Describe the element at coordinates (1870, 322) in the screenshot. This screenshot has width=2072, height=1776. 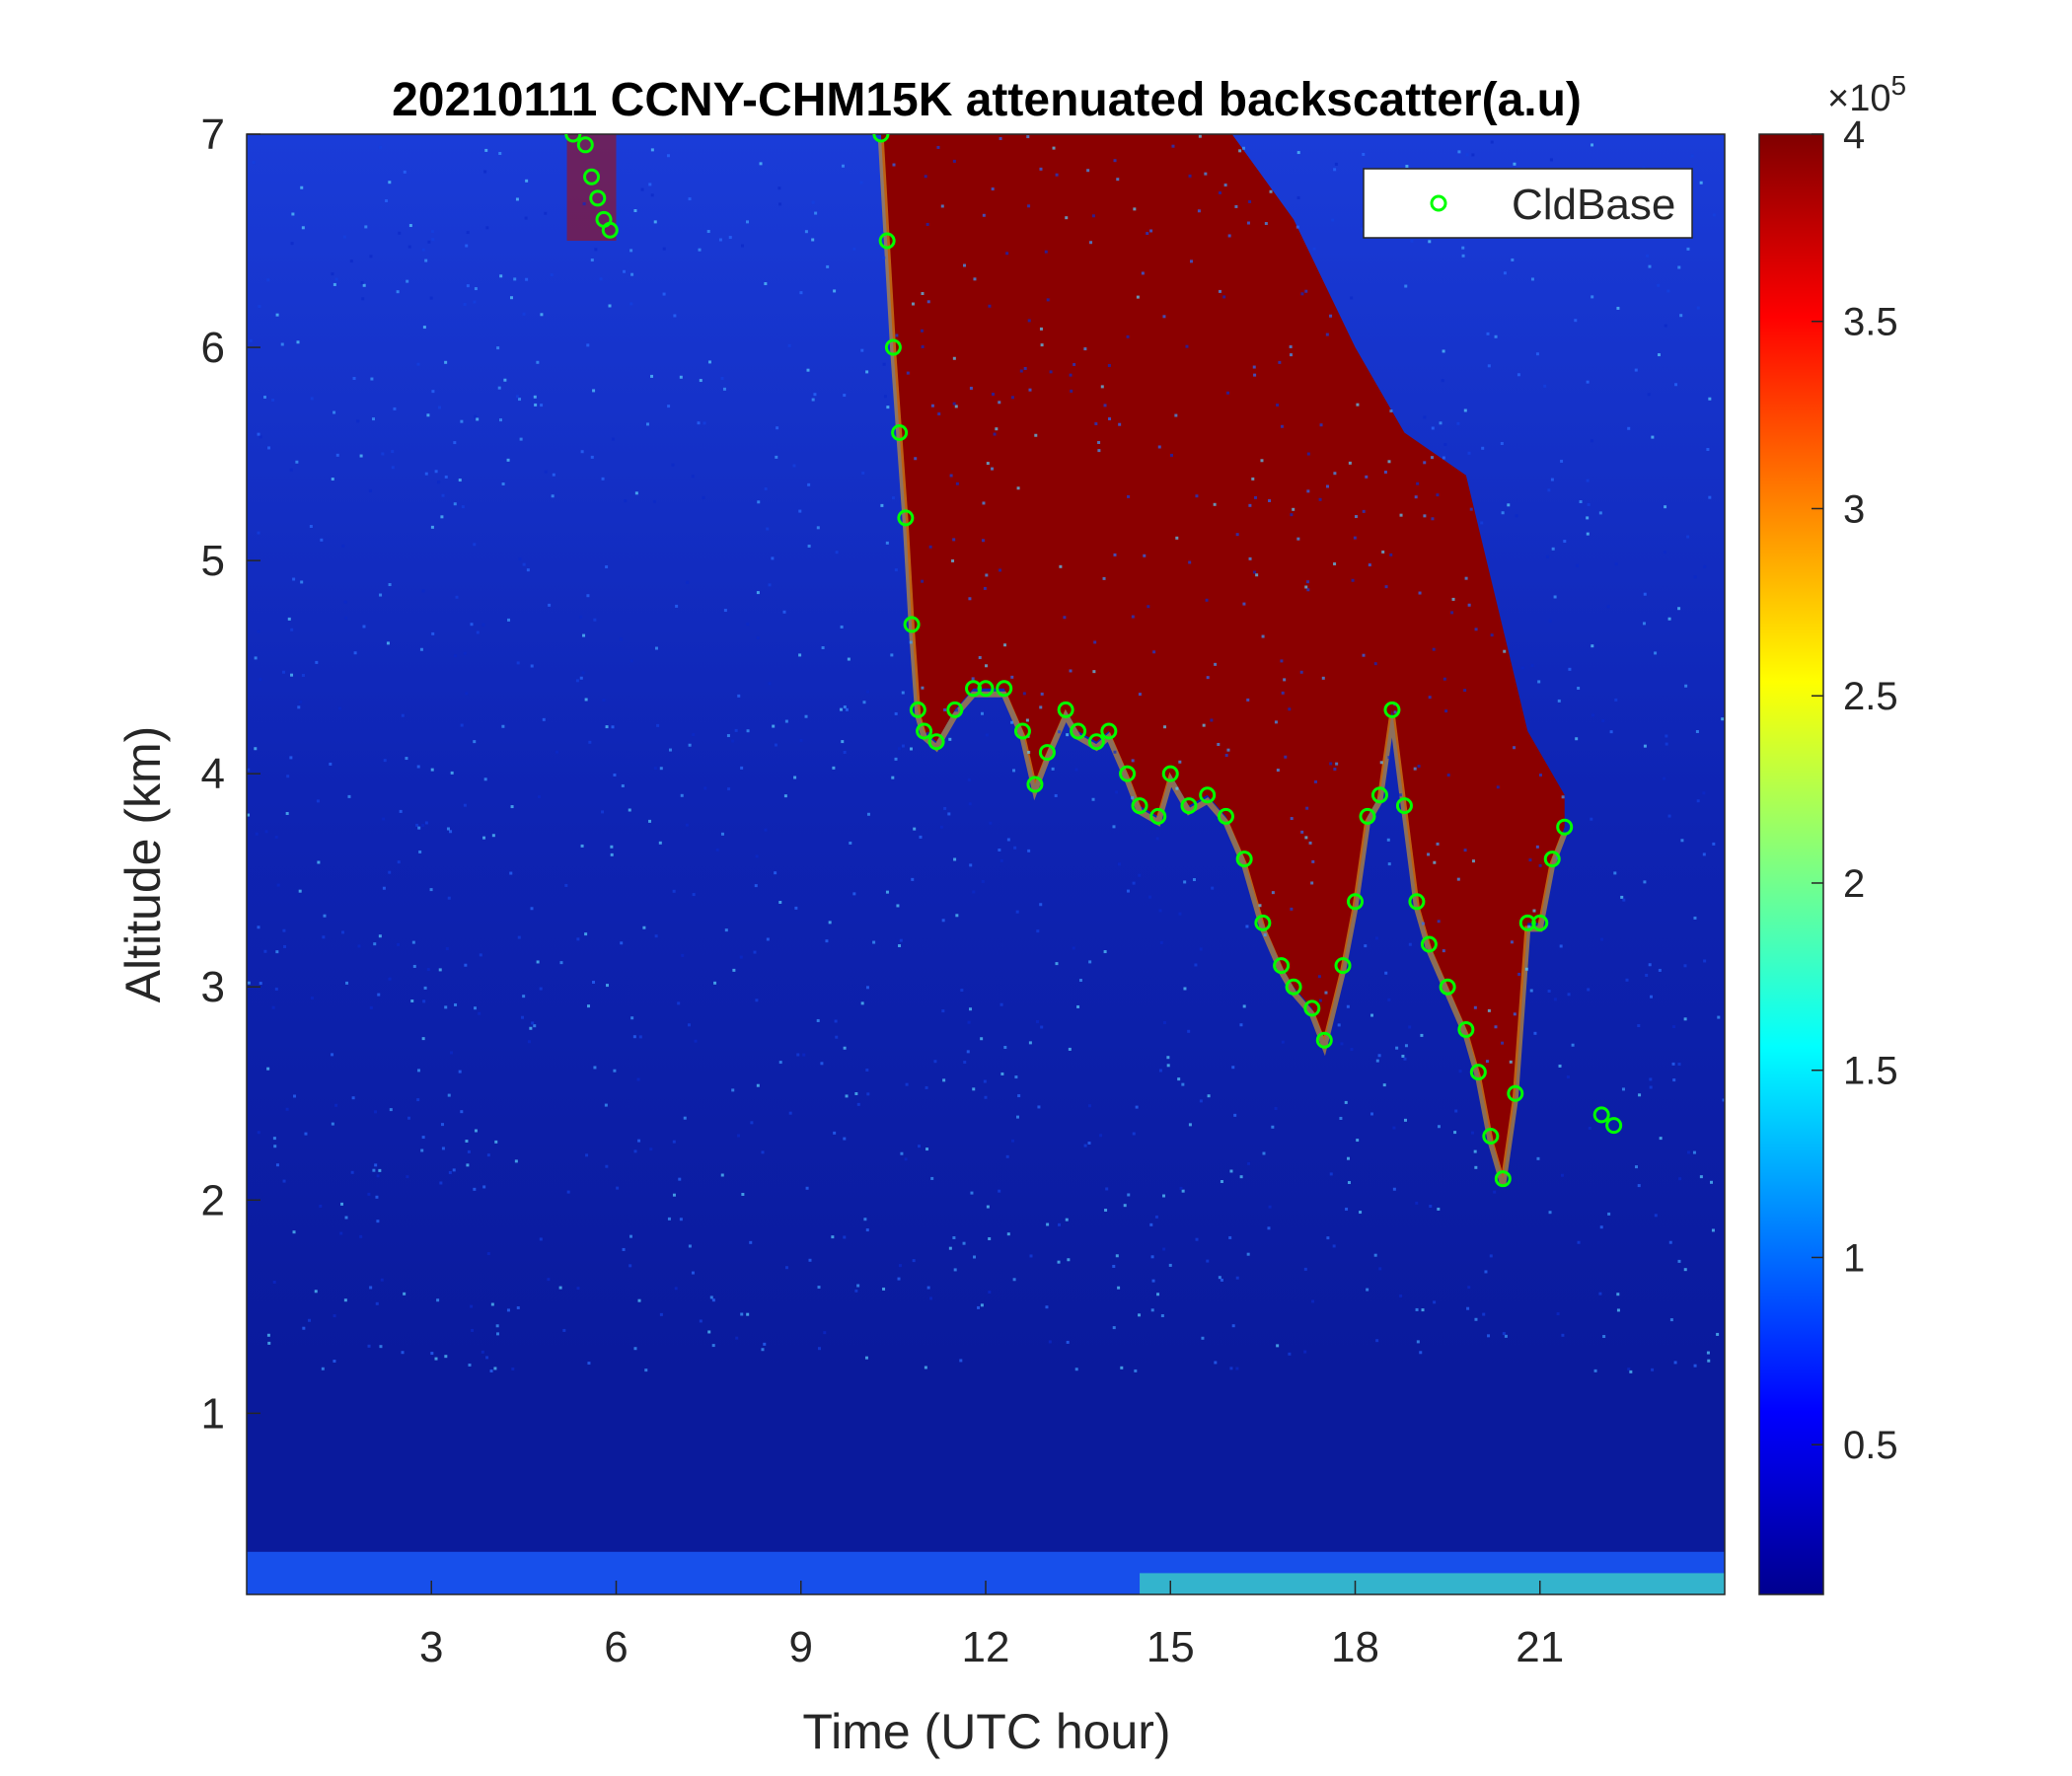
I see `colorbar-tick-label: 3.5` at that location.